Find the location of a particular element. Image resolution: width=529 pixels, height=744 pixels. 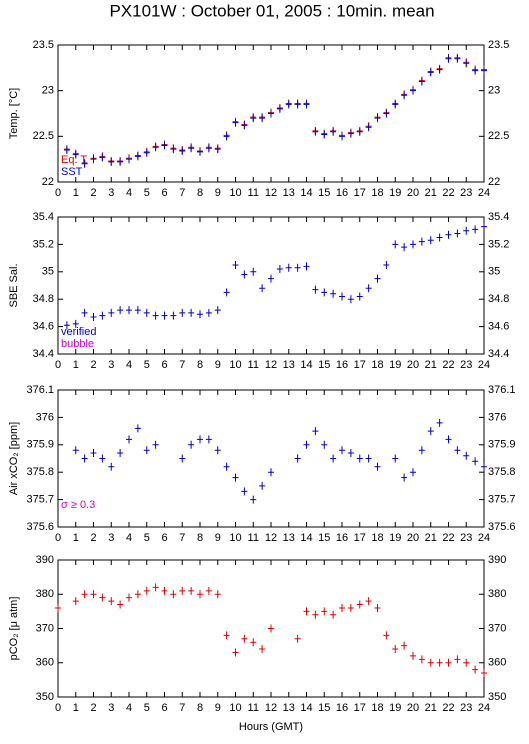

y-tick-label: 35.2 is located at coordinates (43, 244).